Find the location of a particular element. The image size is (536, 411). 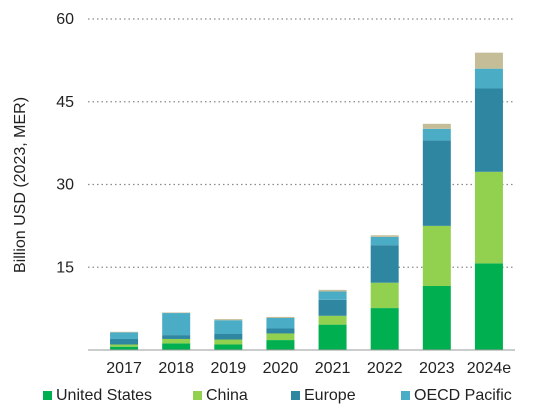

legend-label: China is located at coordinates (227, 395).